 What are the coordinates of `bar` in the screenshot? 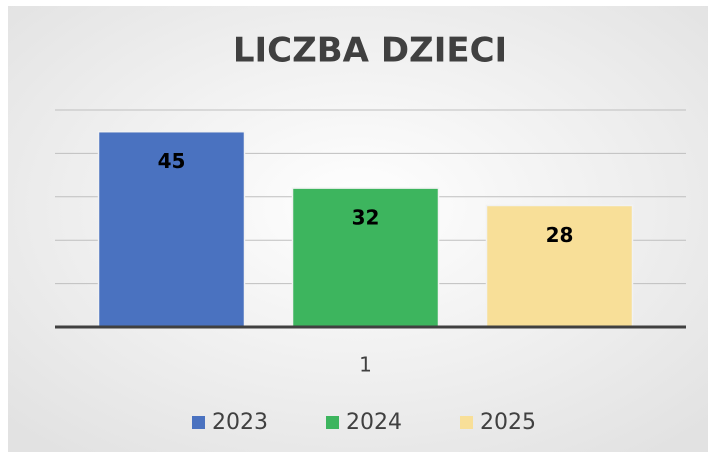 It's located at (171, 229).